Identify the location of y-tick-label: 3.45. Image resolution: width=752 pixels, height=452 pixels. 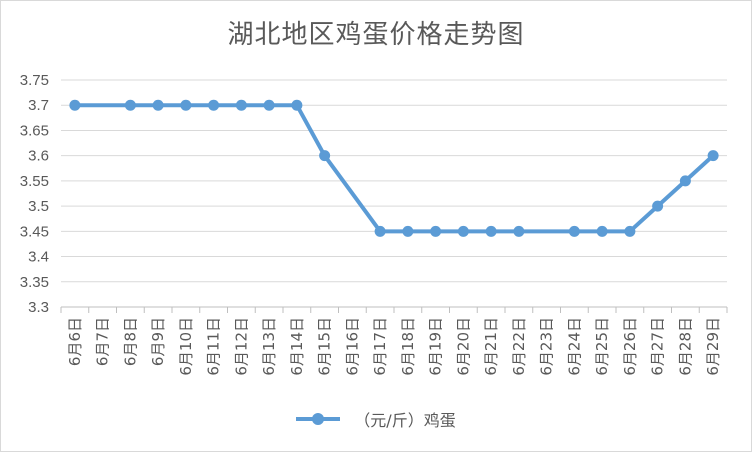
(34, 231).